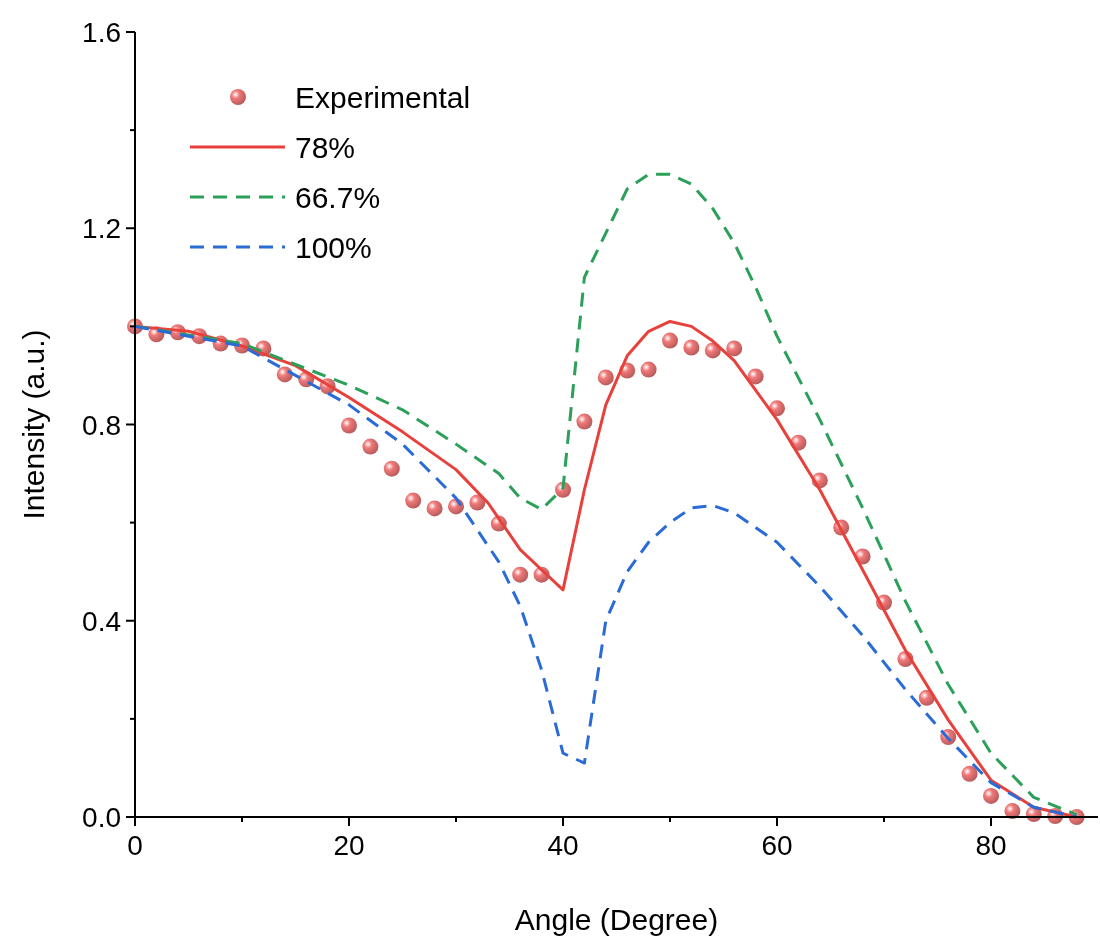 This screenshot has height=942, width=1100. Describe the element at coordinates (333, 247) in the screenshot. I see `legend-label: 100%` at that location.